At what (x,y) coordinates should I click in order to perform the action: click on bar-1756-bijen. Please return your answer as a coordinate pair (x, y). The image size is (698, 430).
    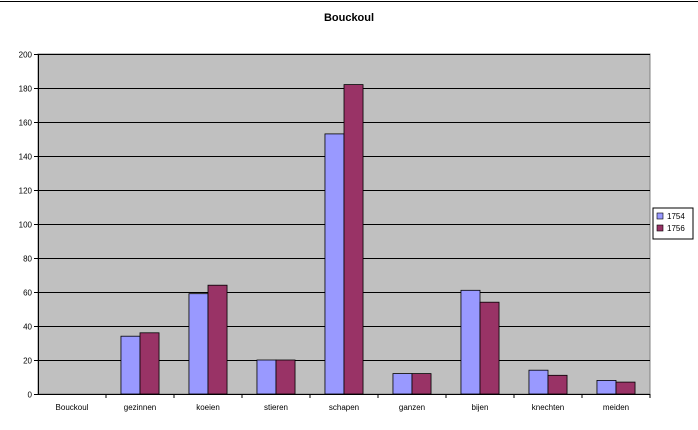
    Looking at the image, I should click on (489, 348).